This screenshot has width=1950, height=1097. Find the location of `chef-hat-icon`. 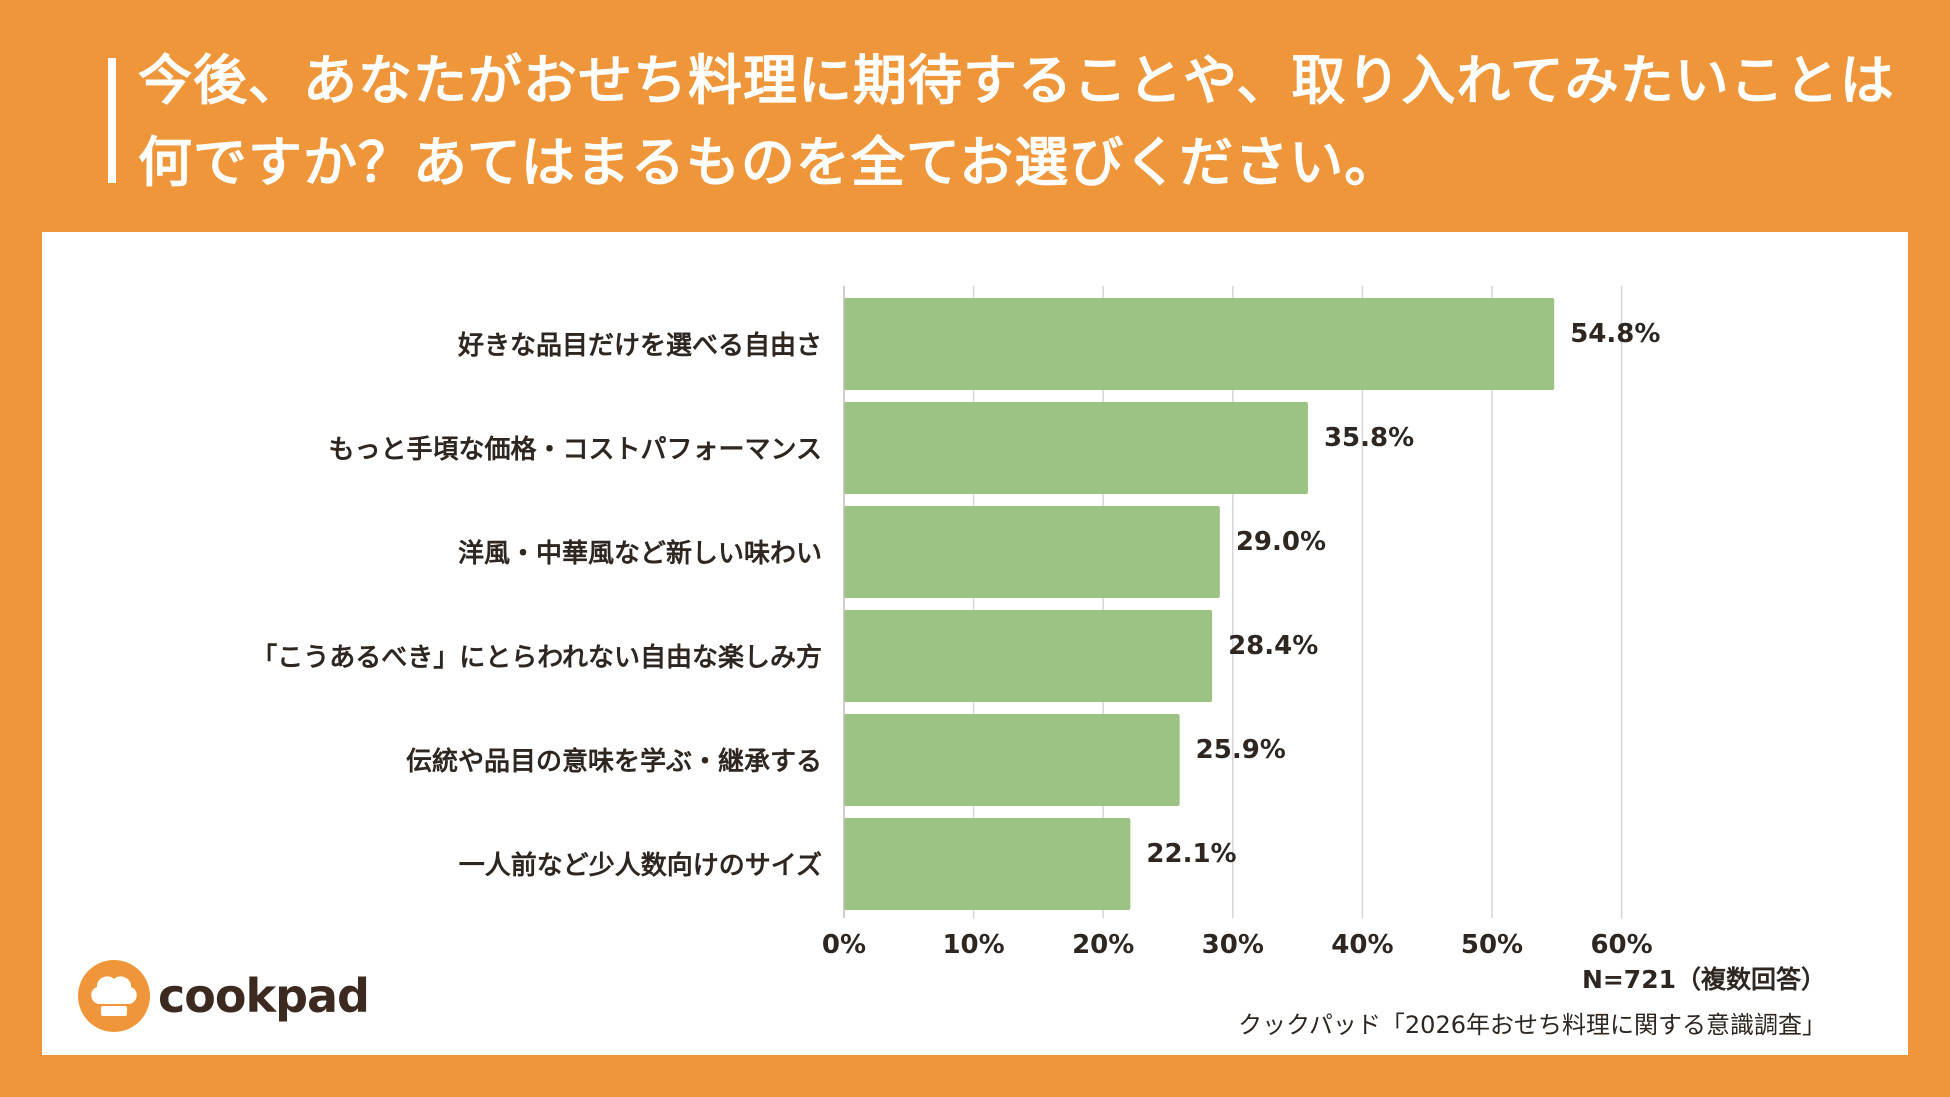

chef-hat-icon is located at coordinates (114, 996).